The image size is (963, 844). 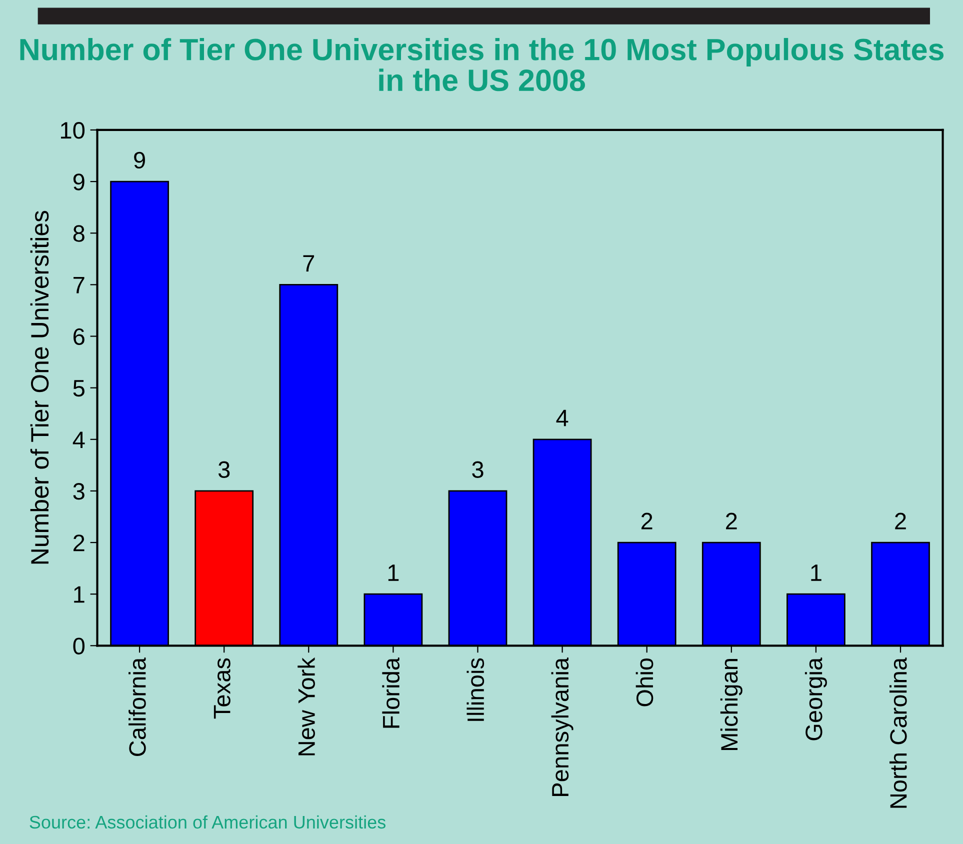 I want to click on y-tick-label: 1, so click(x=79, y=594).